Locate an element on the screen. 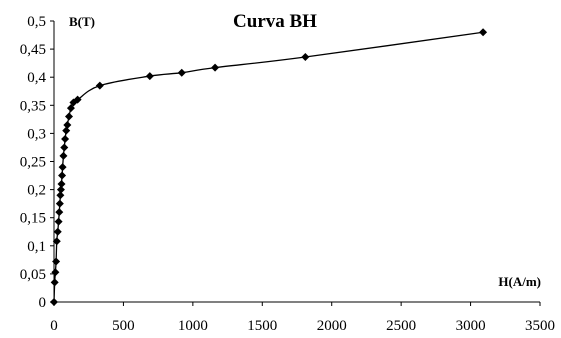 The image size is (561, 338). y-tick-label: 0,1 is located at coordinates (36, 247).